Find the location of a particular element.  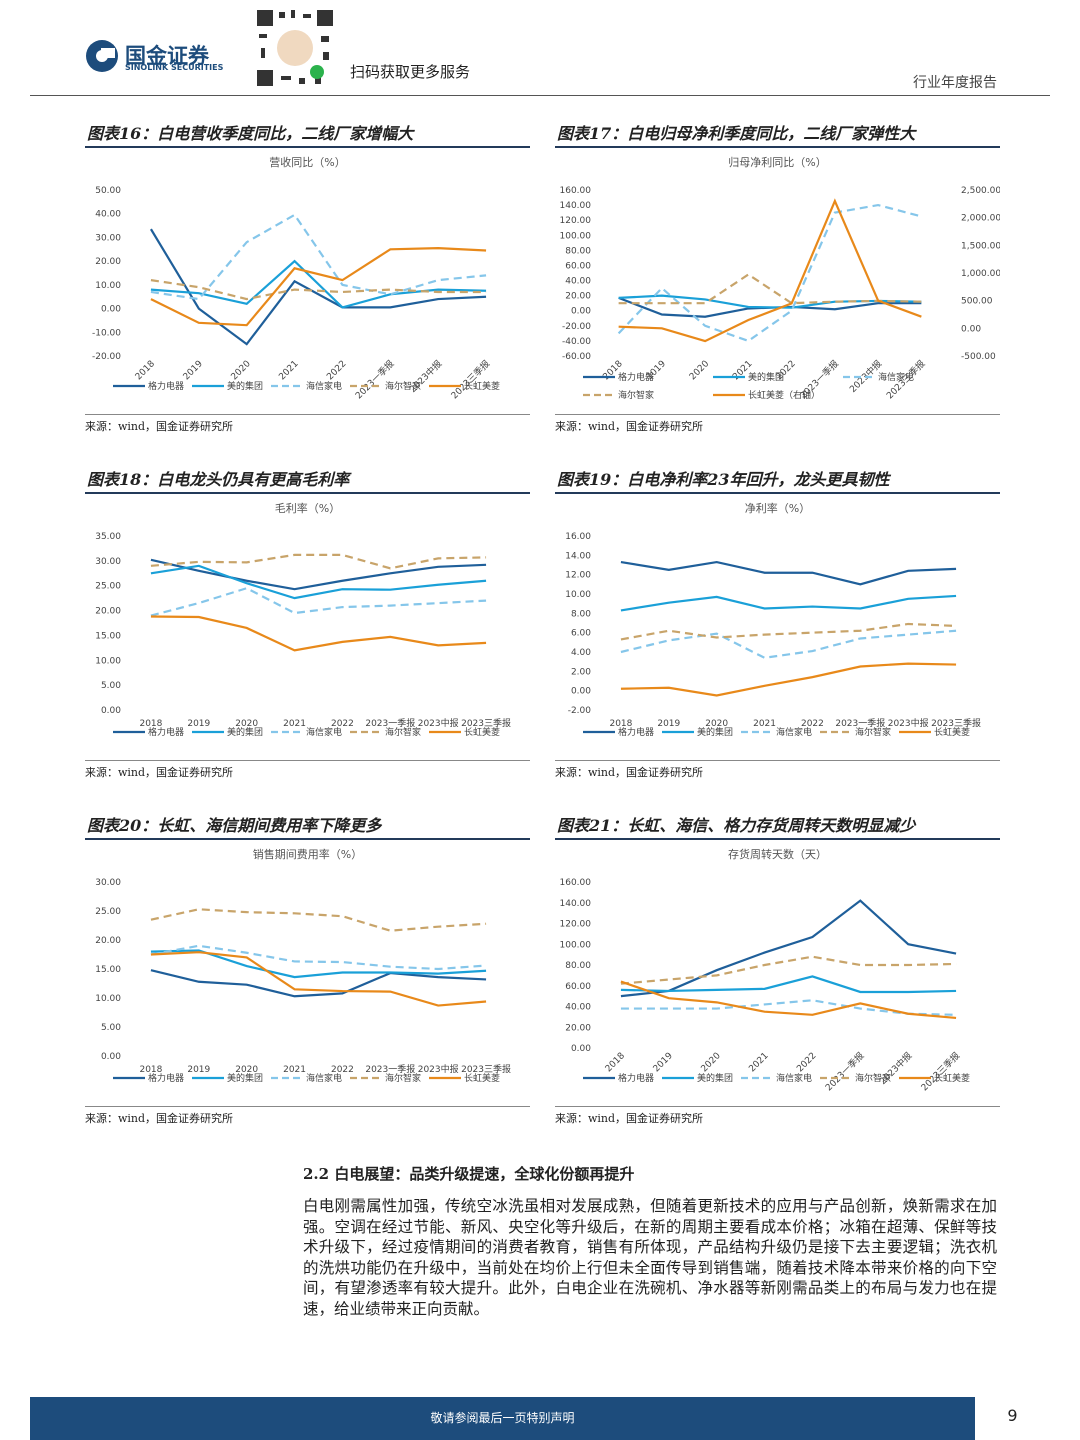

figure-title: 图表21：长虹、海信、格力存货周转天数明显减少 is located at coordinates (777, 827).